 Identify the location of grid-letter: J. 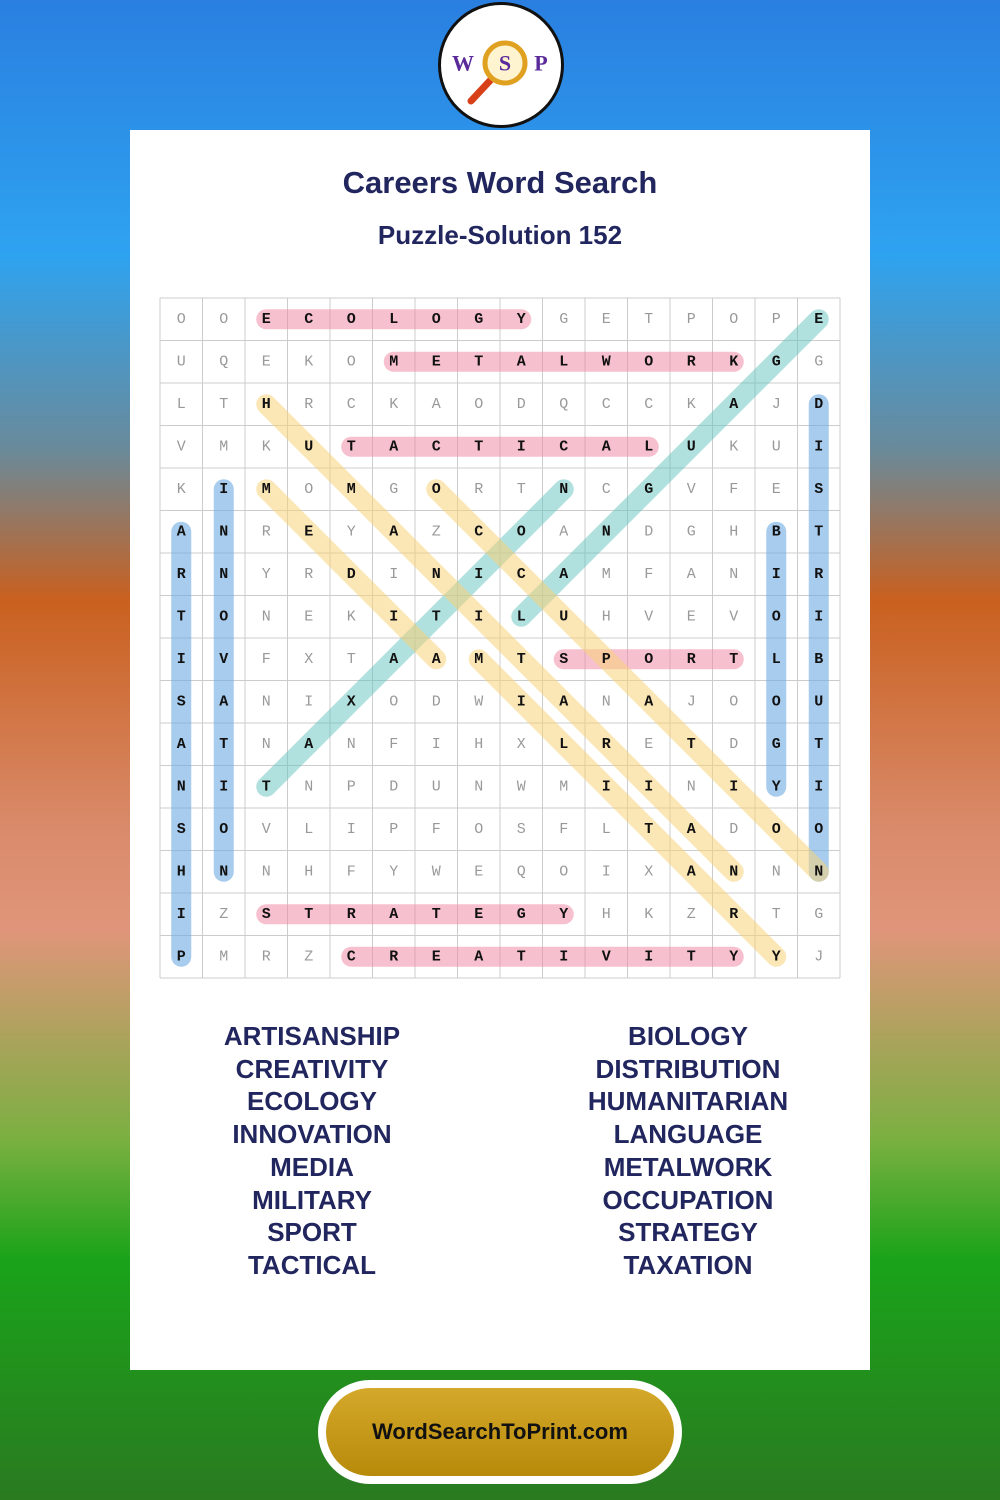
(691, 701).